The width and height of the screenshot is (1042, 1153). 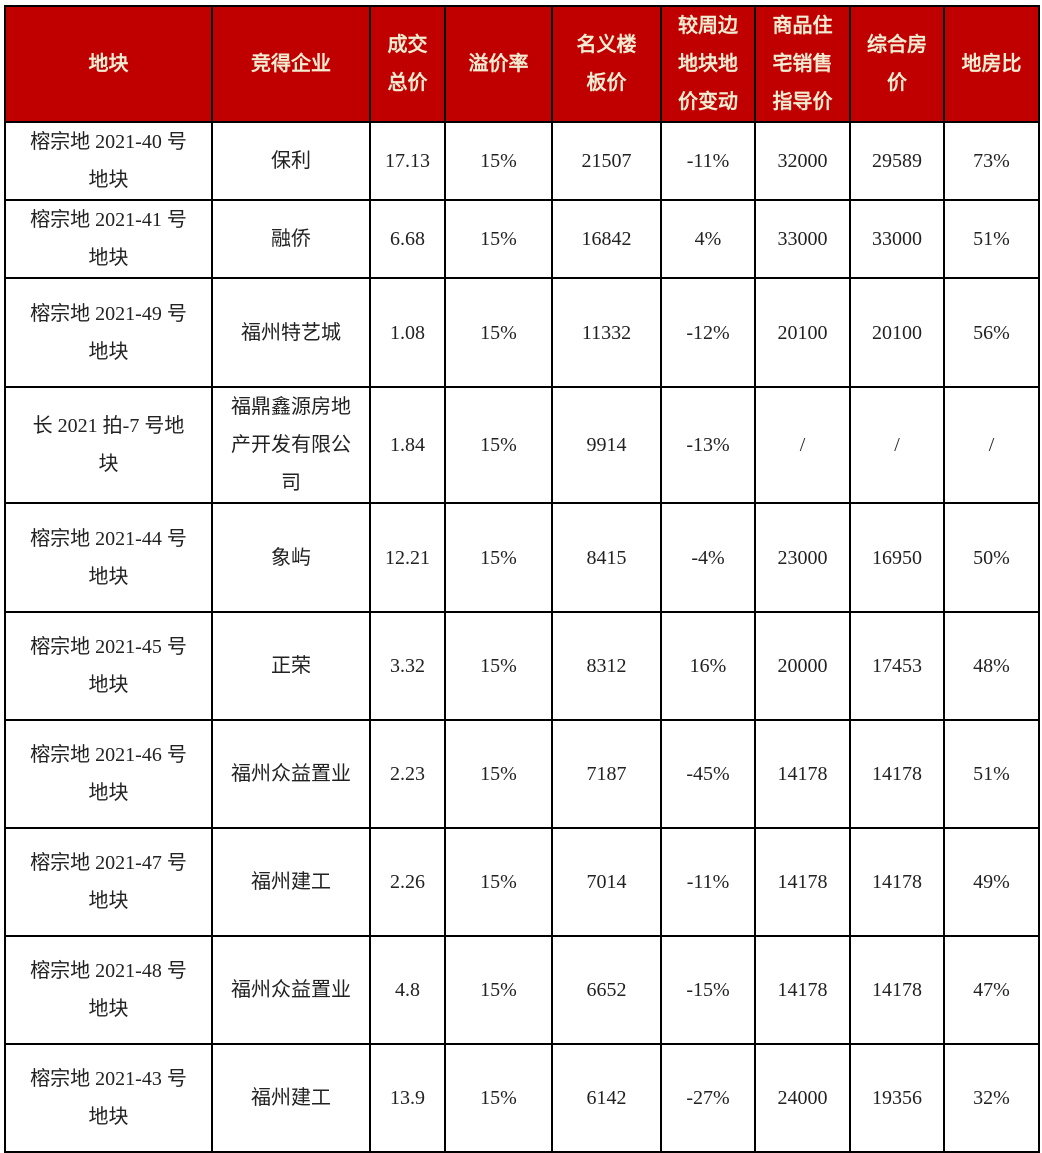 I want to click on cell-nominal-floor-price: 7187, so click(x=606, y=774).